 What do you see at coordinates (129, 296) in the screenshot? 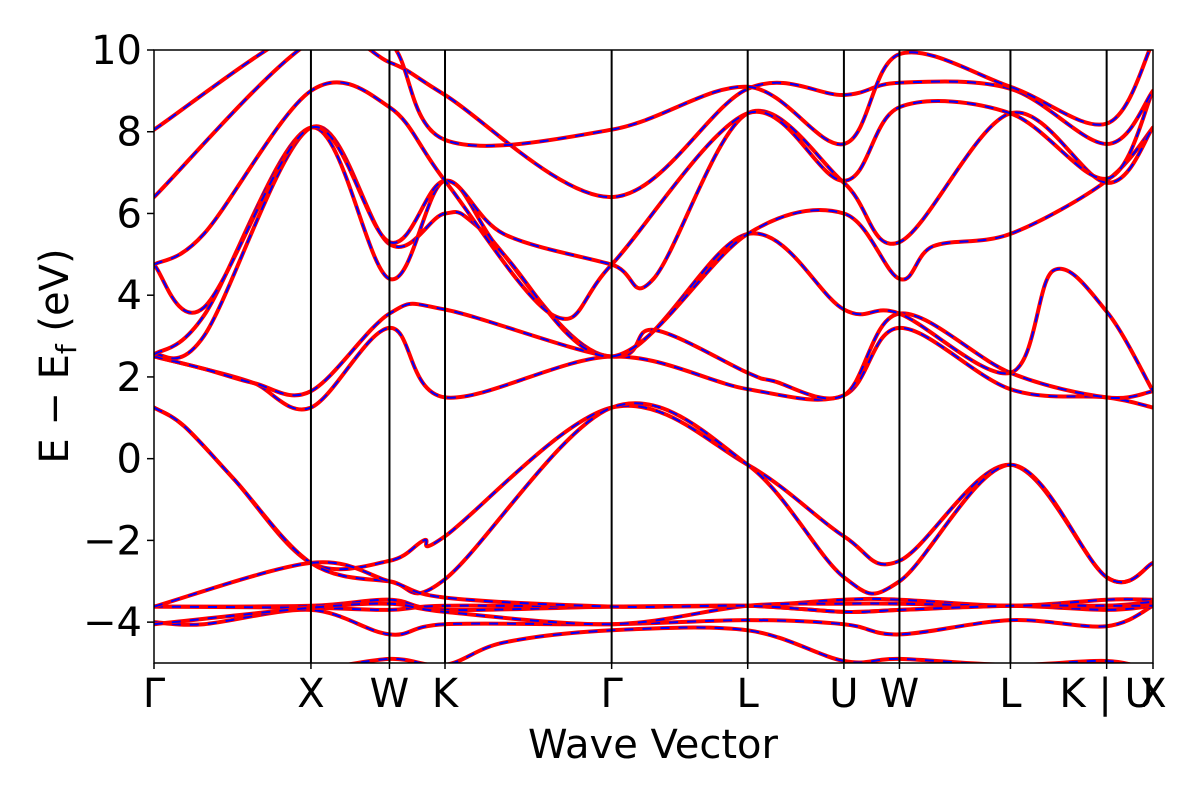
I see `y-tick-label: 4` at bounding box center [129, 296].